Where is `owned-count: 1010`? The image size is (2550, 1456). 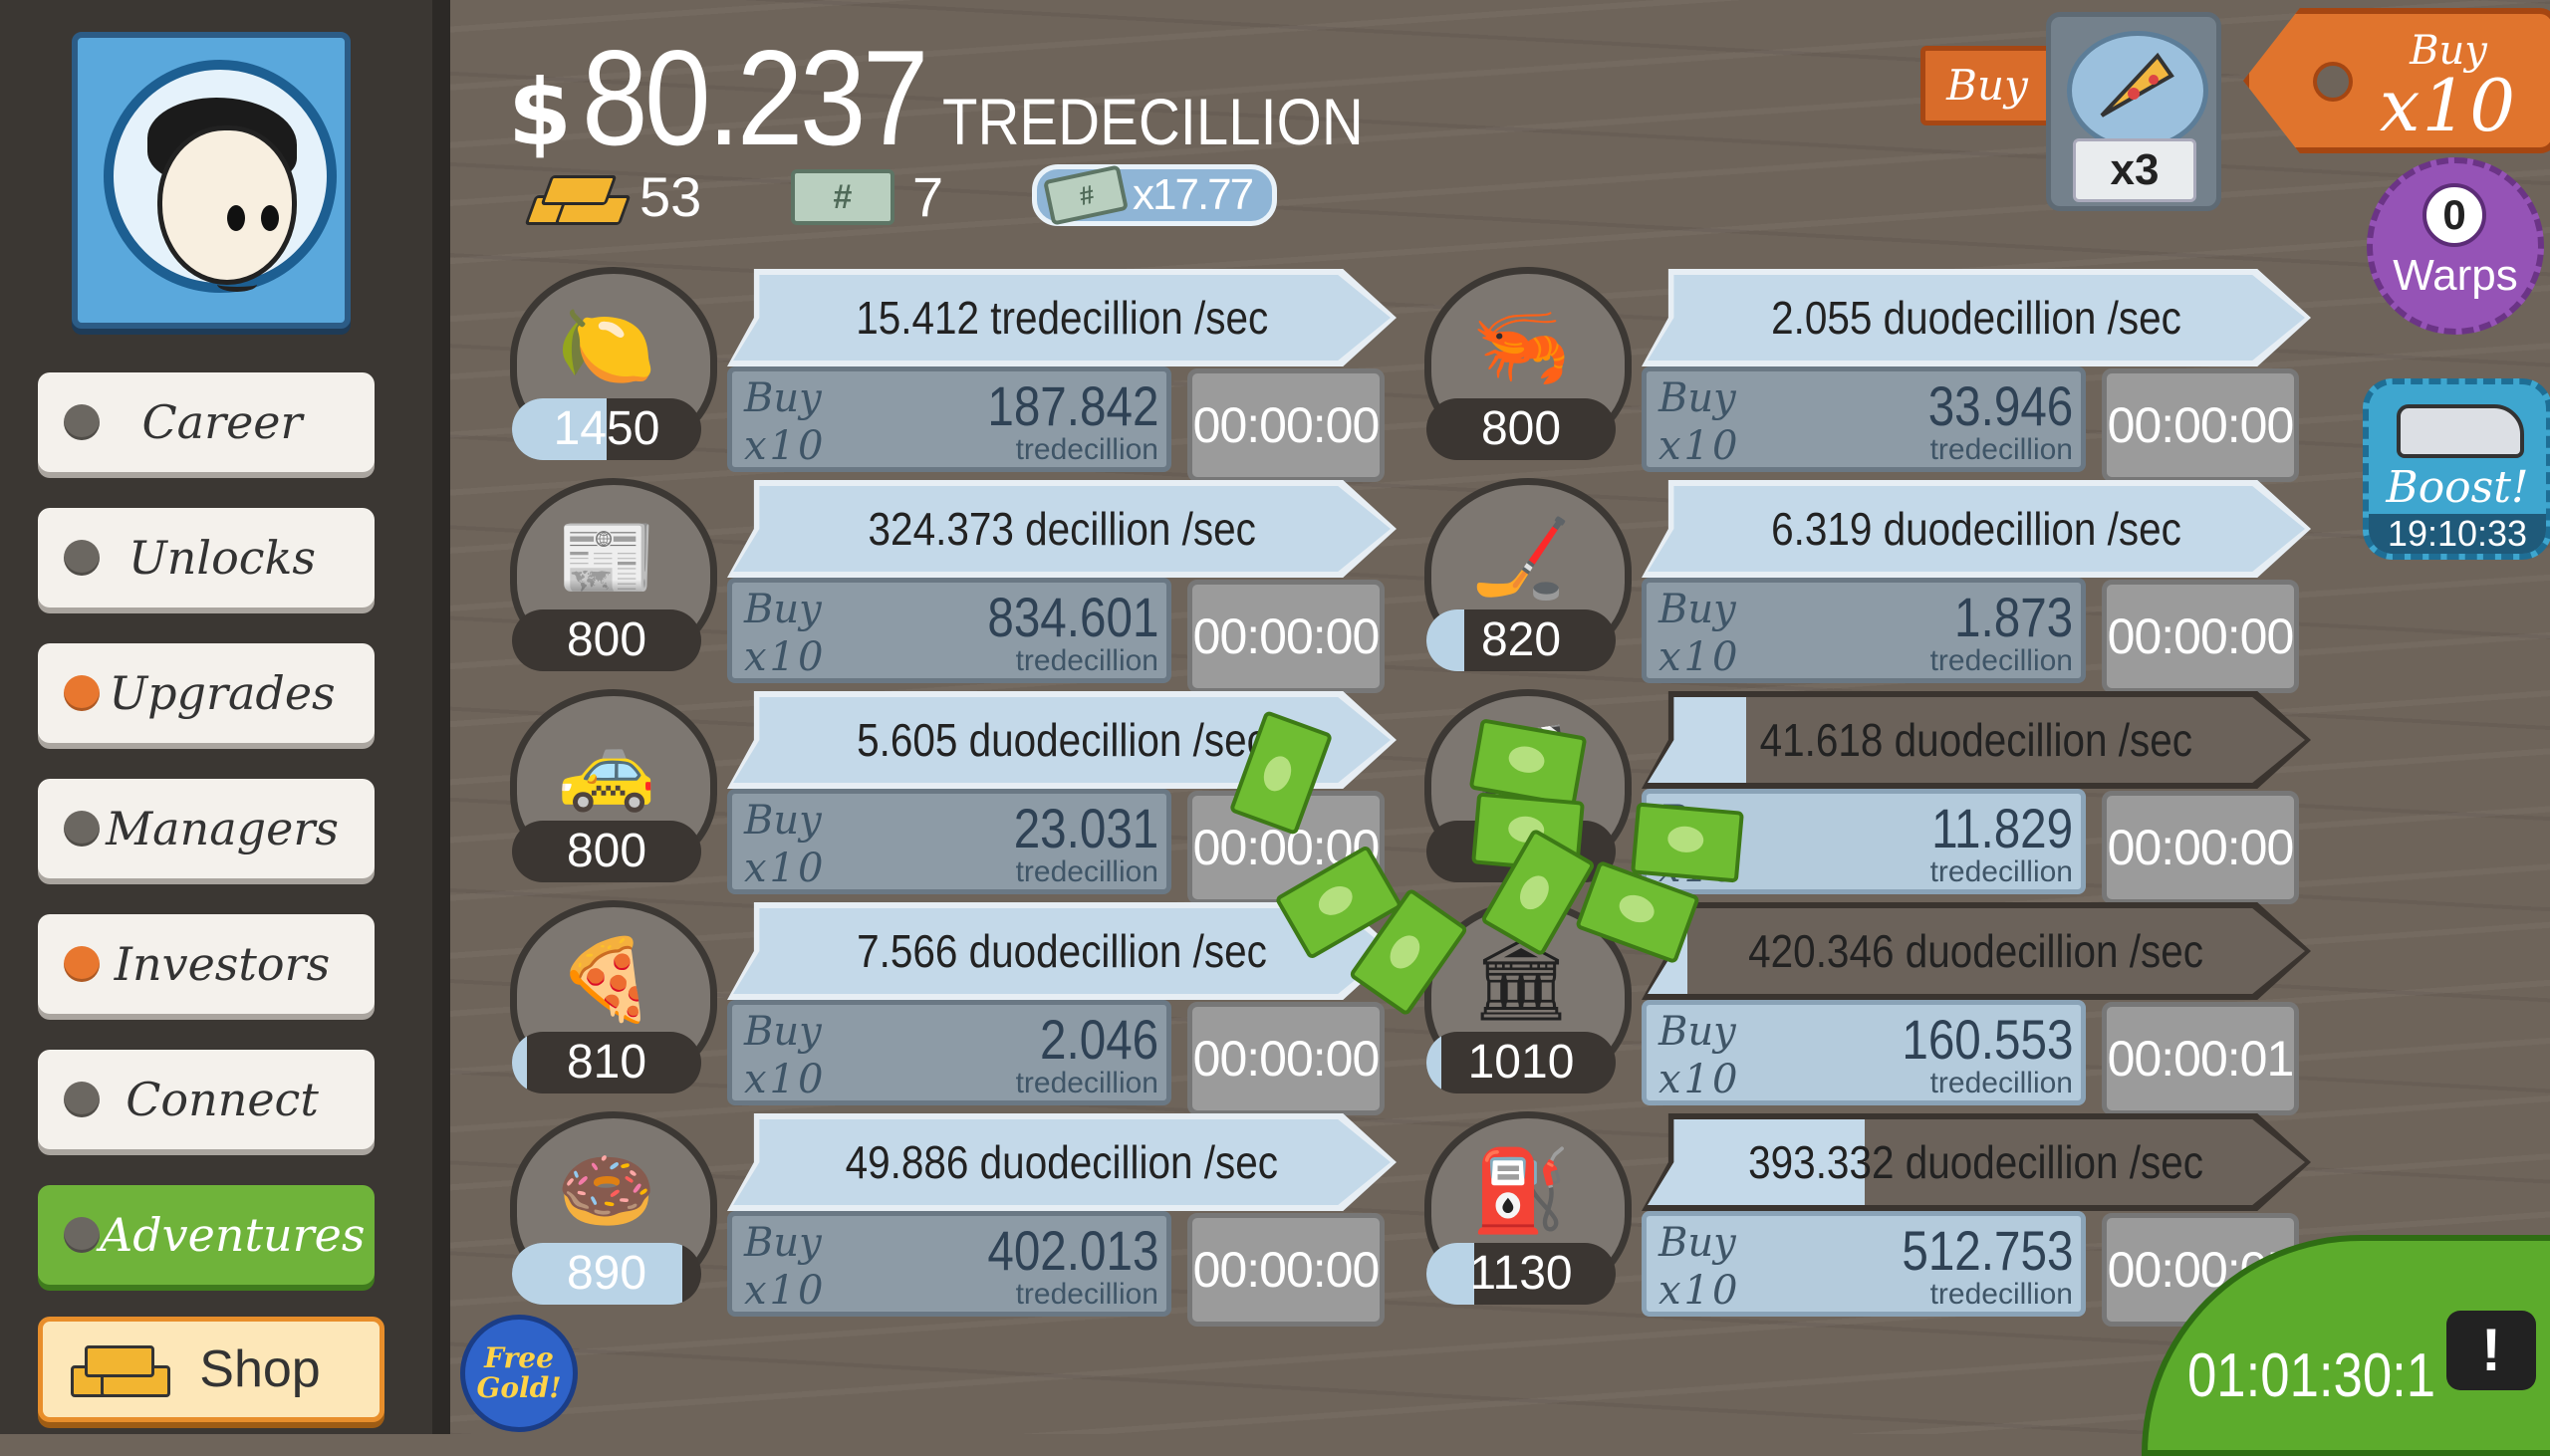 owned-count: 1010 is located at coordinates (1521, 1062).